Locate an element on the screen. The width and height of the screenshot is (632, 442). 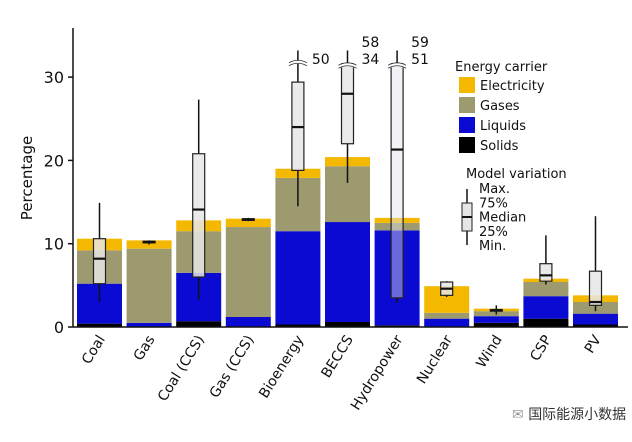
q3-value-label: 51 is located at coordinates (420, 60).